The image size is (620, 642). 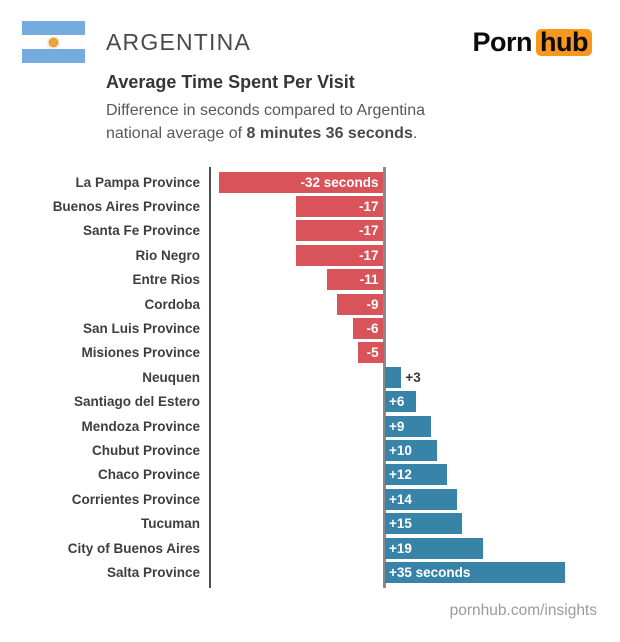 I want to click on bar-corrientes-province: +14, so click(x=421, y=499).